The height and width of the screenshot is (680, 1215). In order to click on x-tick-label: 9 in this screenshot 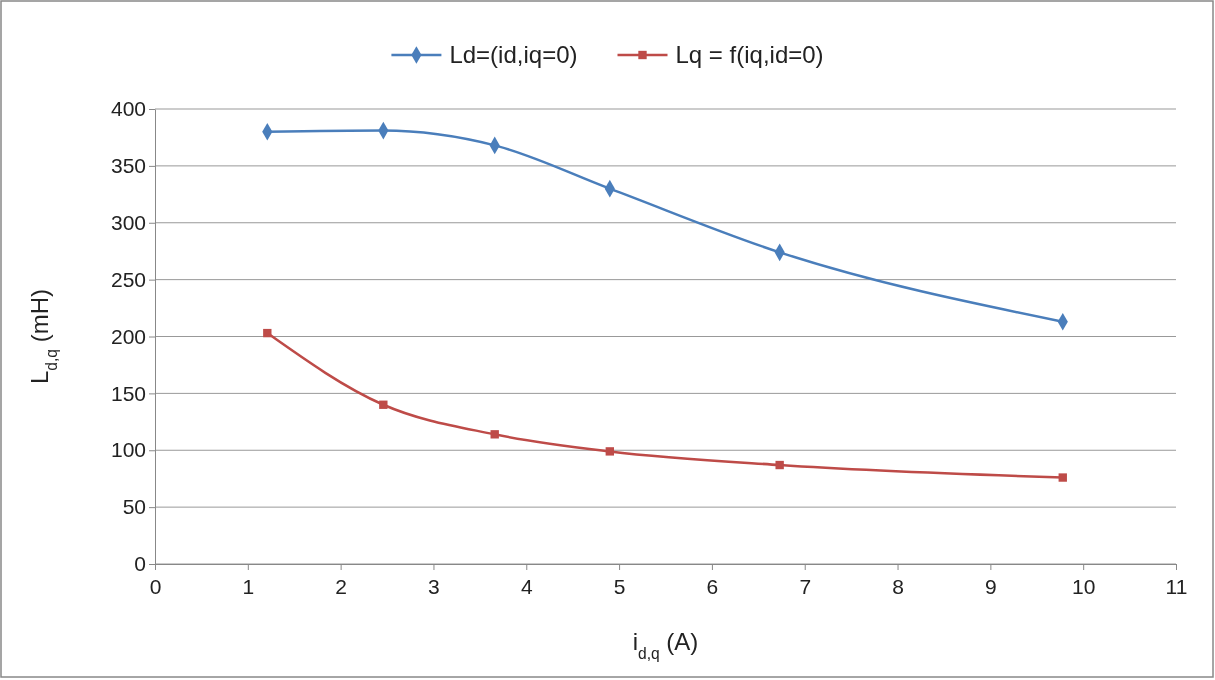, I will do `click(991, 586)`.